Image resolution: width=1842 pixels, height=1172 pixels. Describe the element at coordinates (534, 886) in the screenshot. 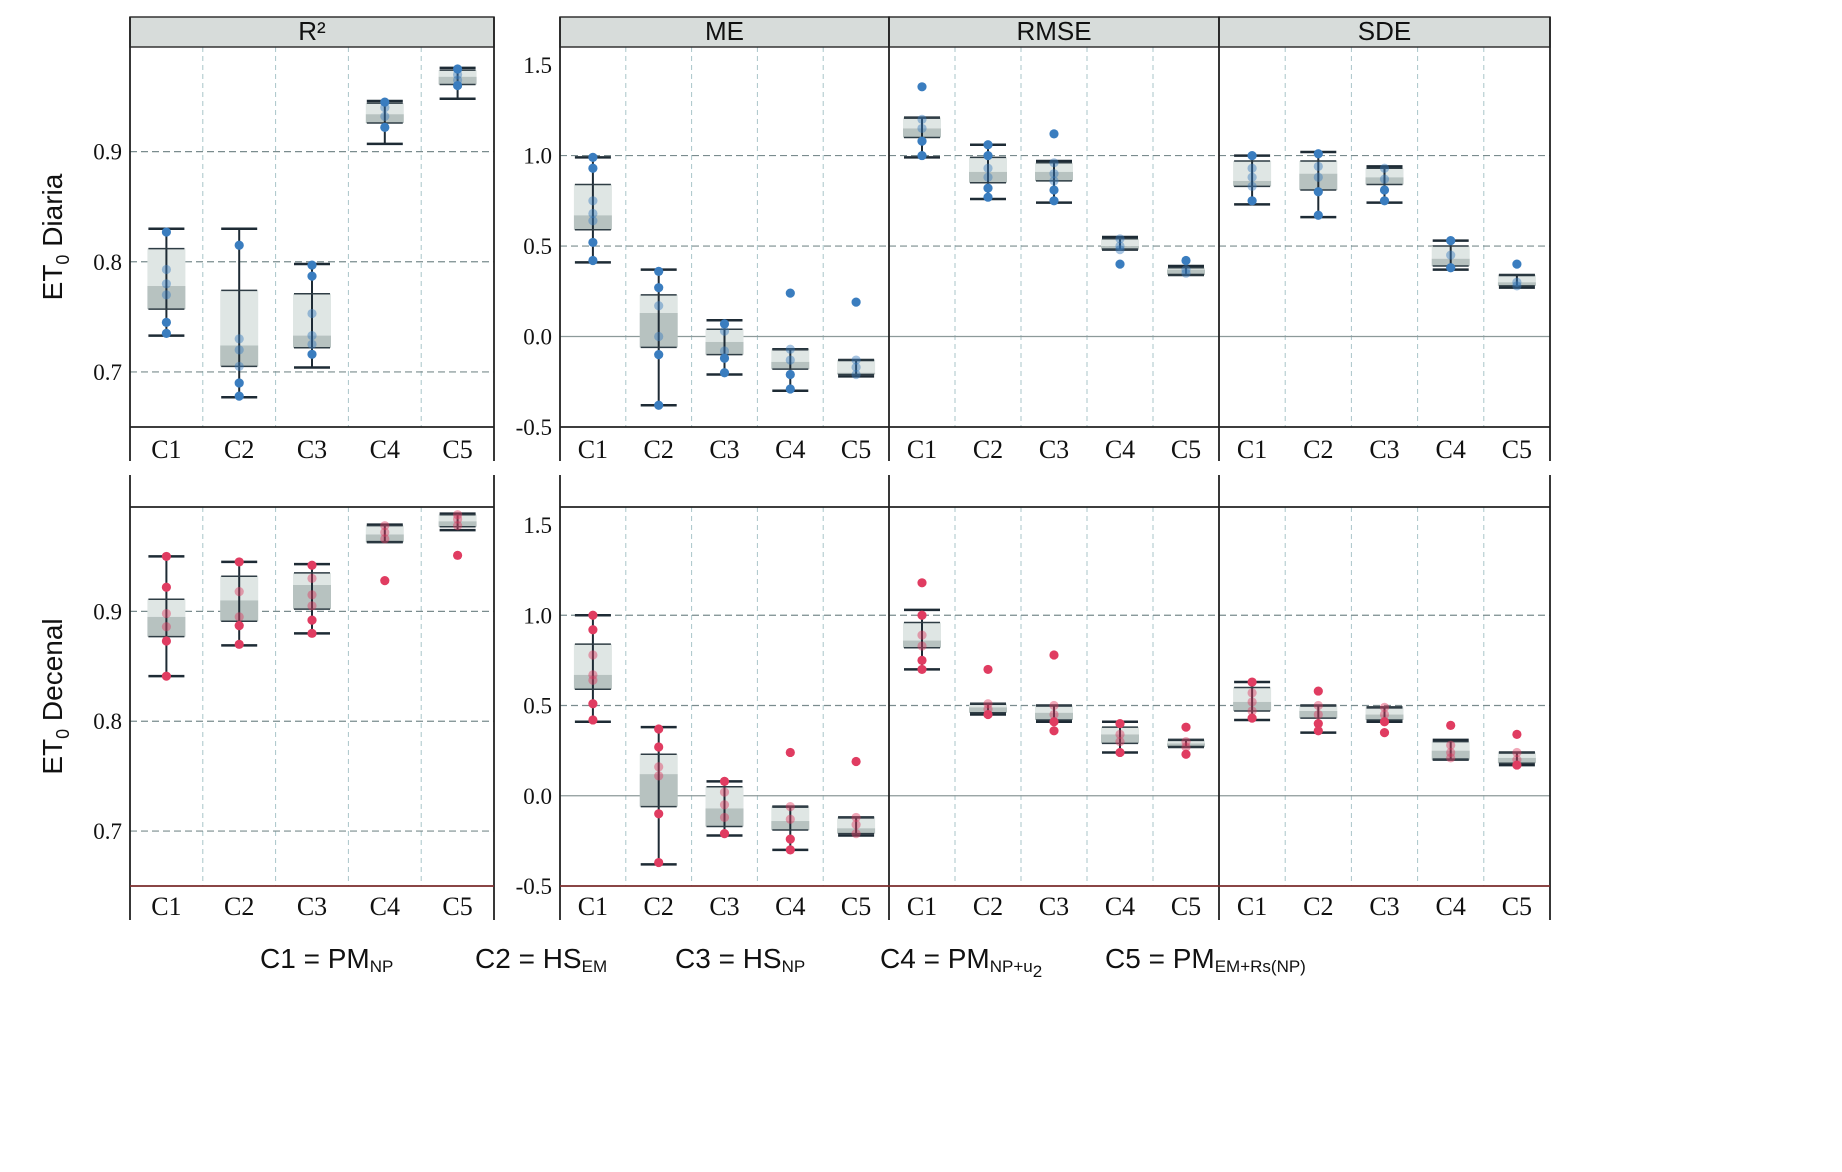

I see `y-tick-label-me: -0.5` at that location.